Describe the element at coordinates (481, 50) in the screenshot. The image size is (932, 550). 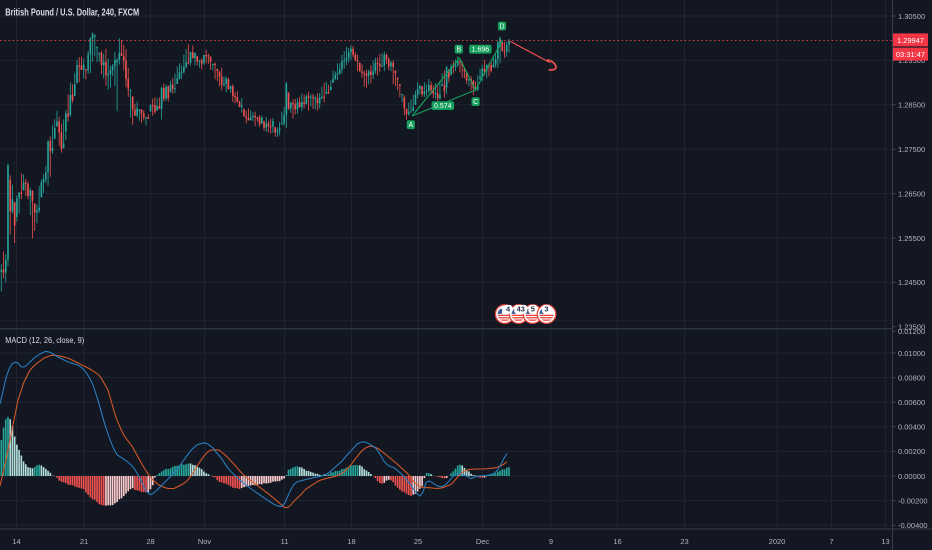
I see `svg-text: 1.696` at that location.